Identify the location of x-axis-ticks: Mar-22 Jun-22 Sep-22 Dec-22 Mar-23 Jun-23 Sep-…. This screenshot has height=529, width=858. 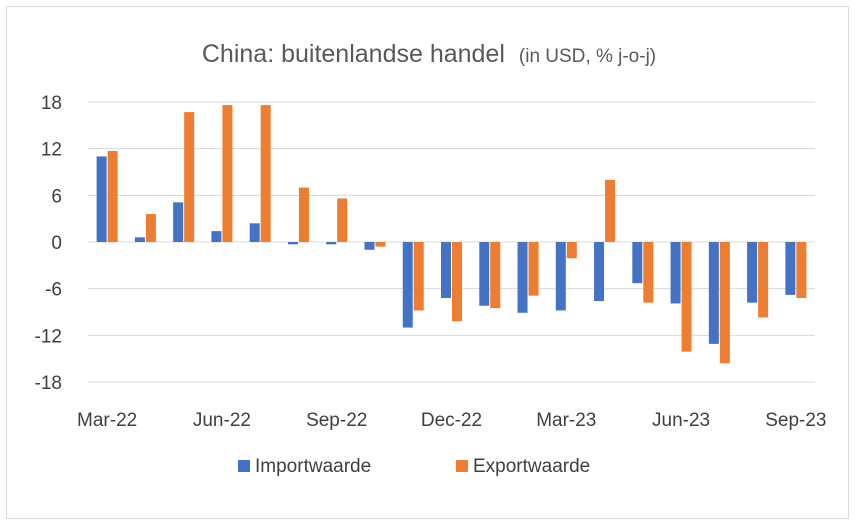
(451, 420).